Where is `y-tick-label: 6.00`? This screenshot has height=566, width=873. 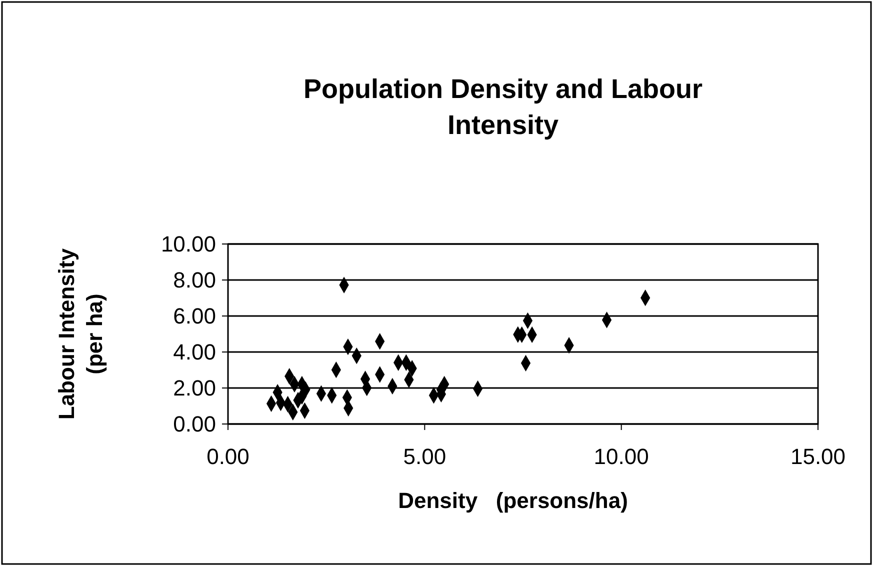
y-tick-label: 6.00 is located at coordinates (194, 316).